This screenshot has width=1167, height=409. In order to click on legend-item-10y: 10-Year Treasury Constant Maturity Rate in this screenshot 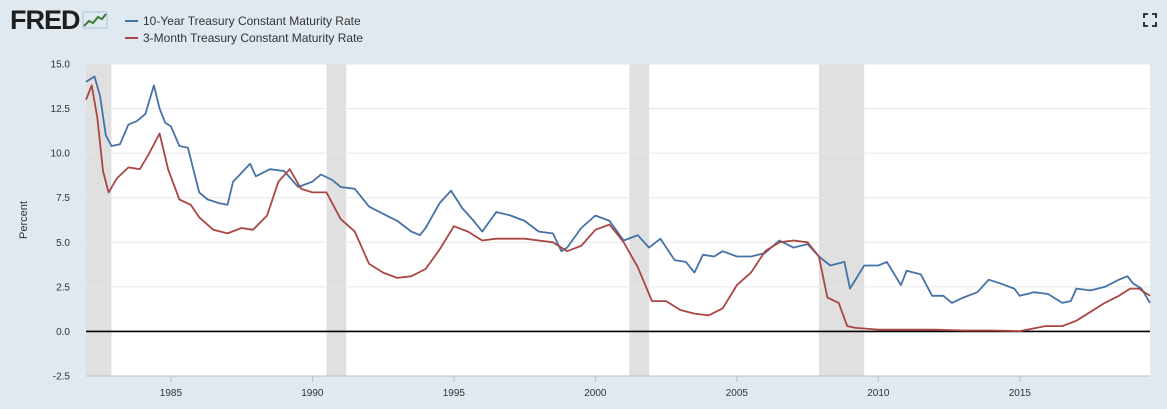, I will do `click(244, 20)`.